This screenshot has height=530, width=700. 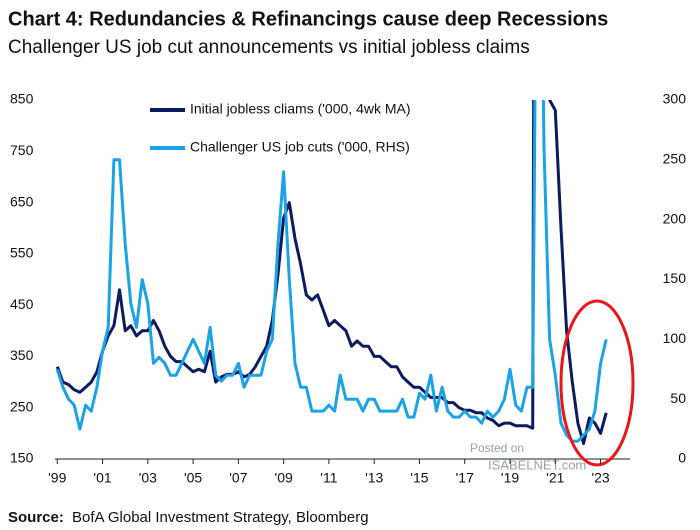 What do you see at coordinates (284, 478) in the screenshot?
I see `x-tick-label: '09` at bounding box center [284, 478].